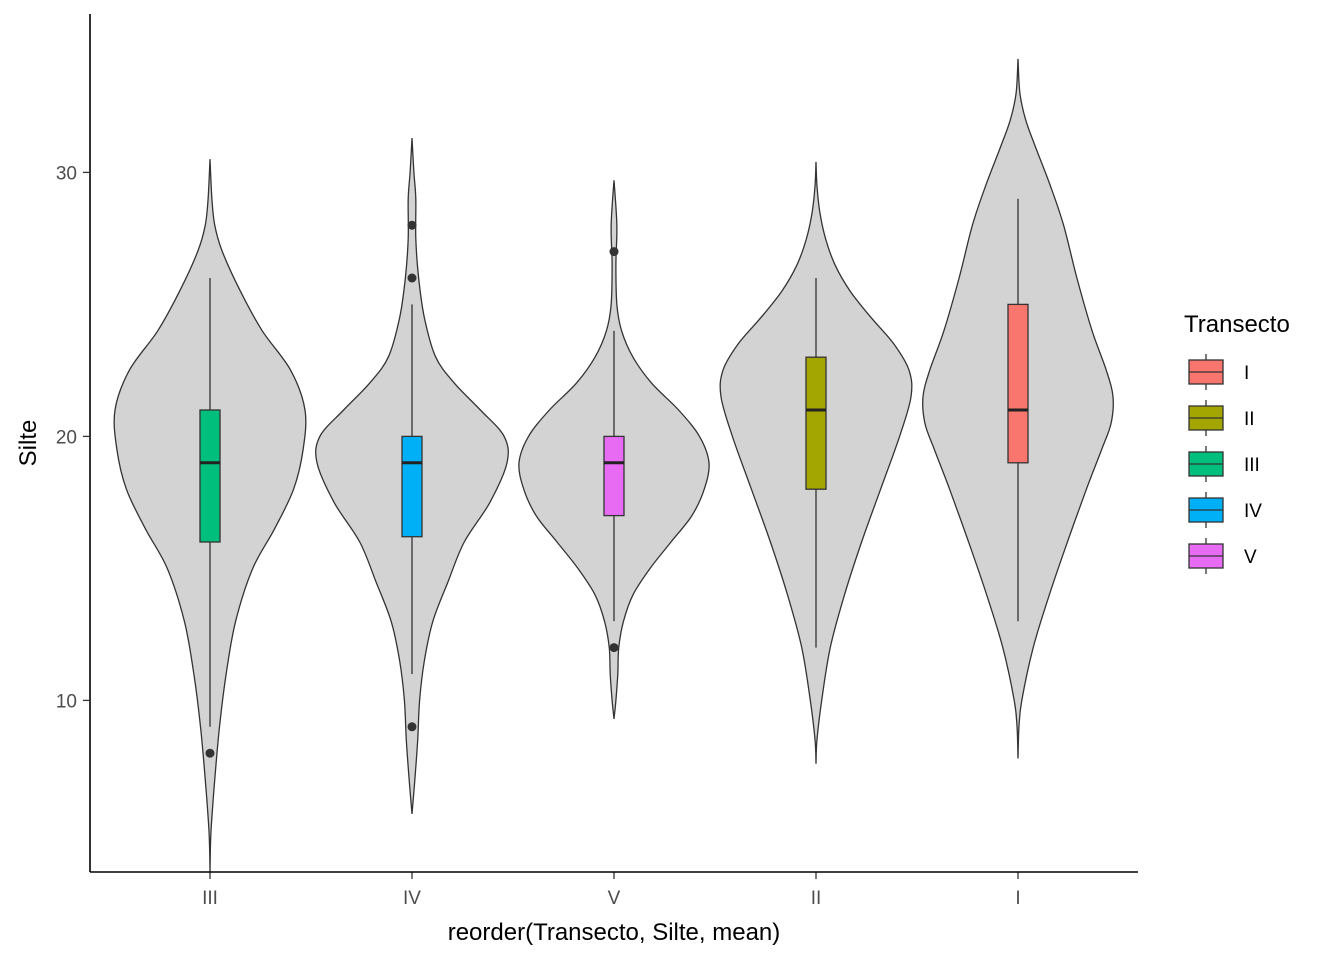 The height and width of the screenshot is (965, 1344). I want to click on x-tick-label-V: V, so click(614, 898).